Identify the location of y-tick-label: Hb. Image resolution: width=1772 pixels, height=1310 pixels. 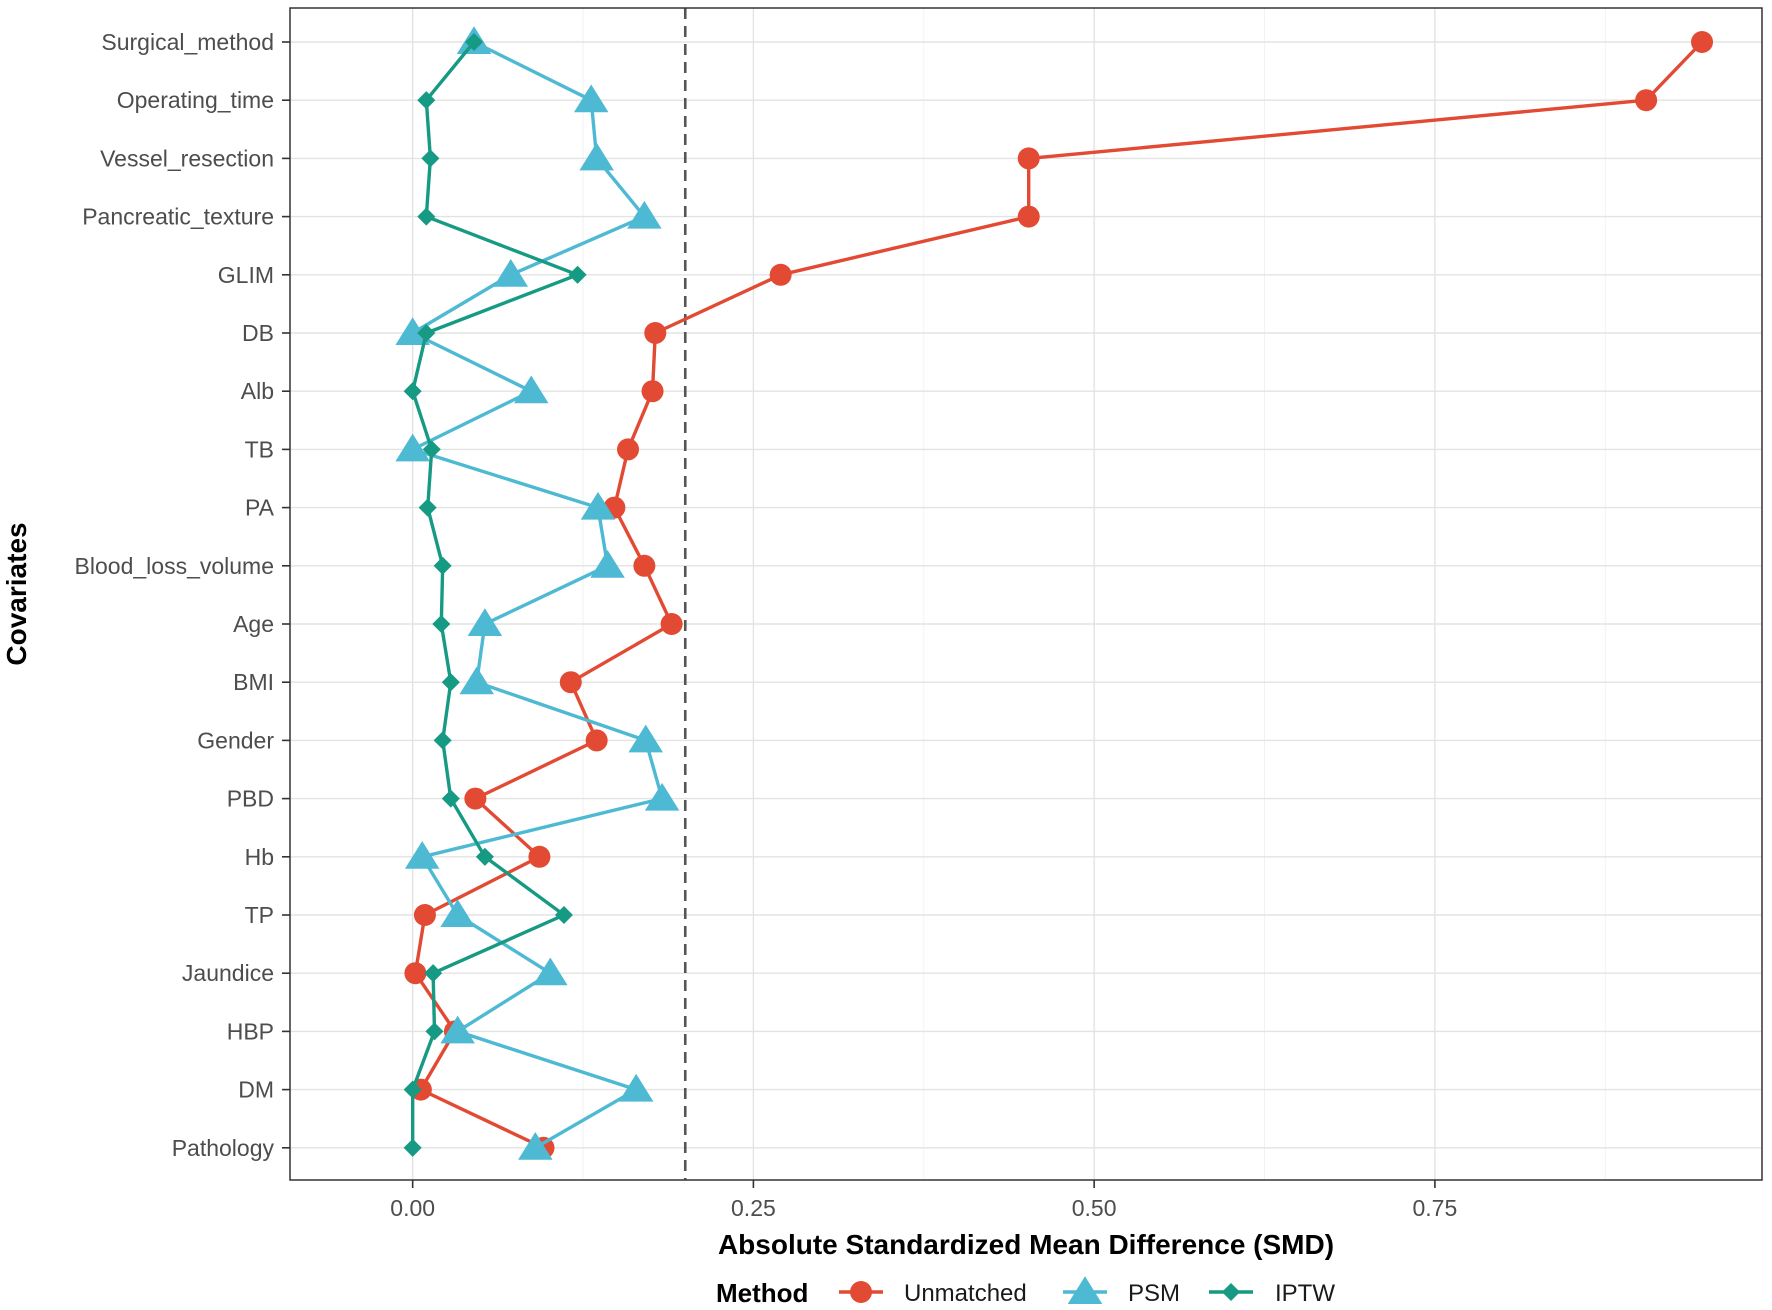
(259, 857).